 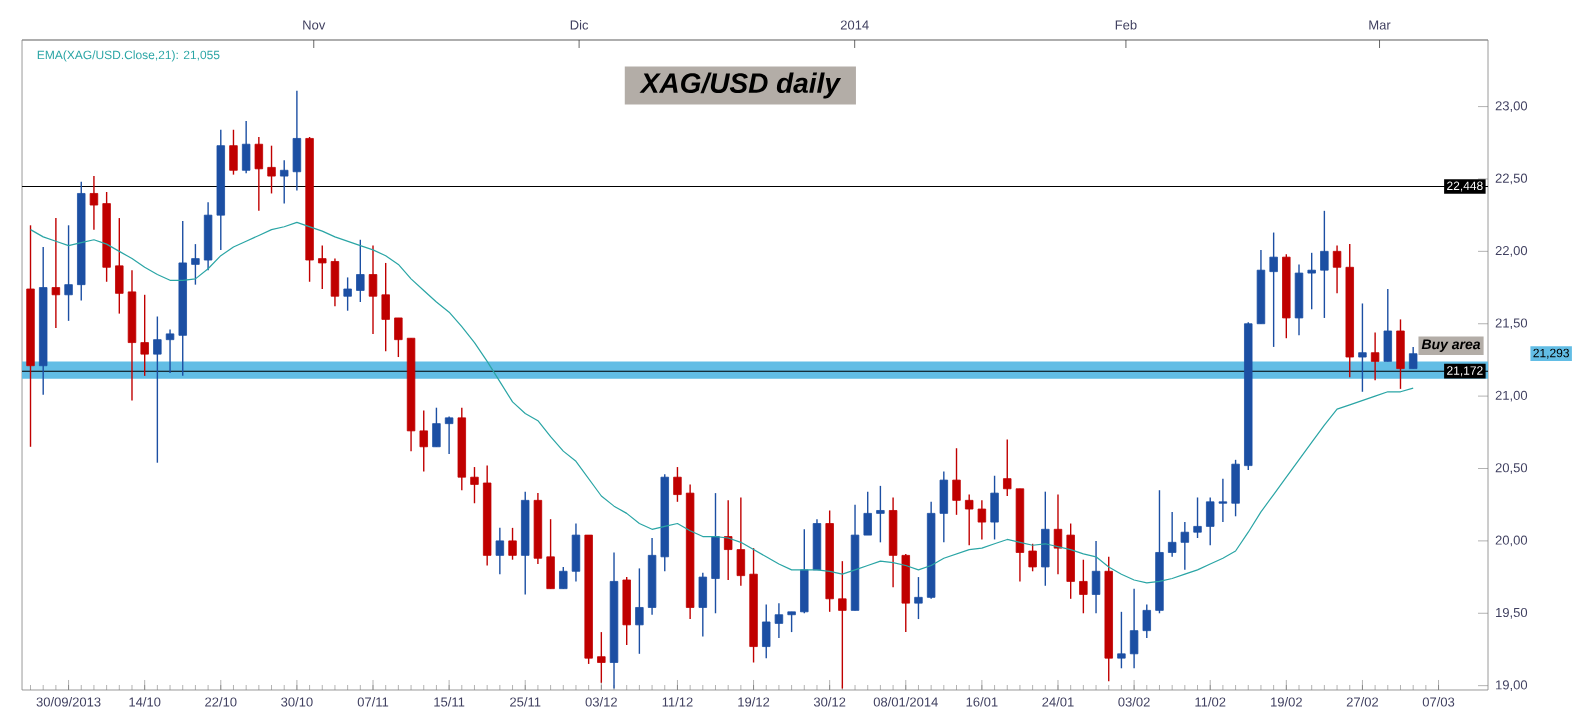 What do you see at coordinates (854, 25) in the screenshot?
I see `text: 2014` at bounding box center [854, 25].